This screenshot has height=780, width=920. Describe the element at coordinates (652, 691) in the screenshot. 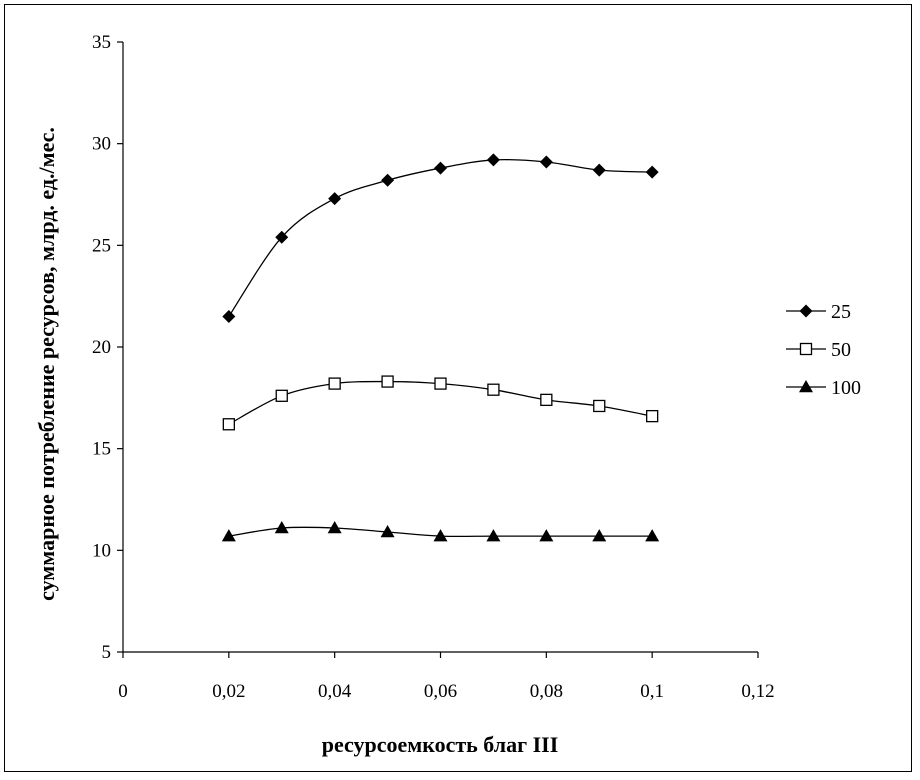

I see `x-tick-label: 0,1` at that location.